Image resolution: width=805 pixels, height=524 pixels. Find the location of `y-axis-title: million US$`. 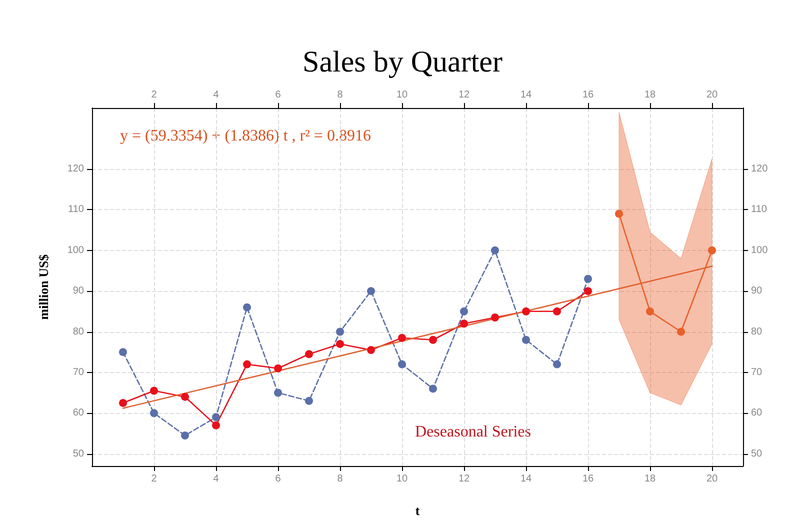

y-axis-title: million US$ is located at coordinates (43, 287).